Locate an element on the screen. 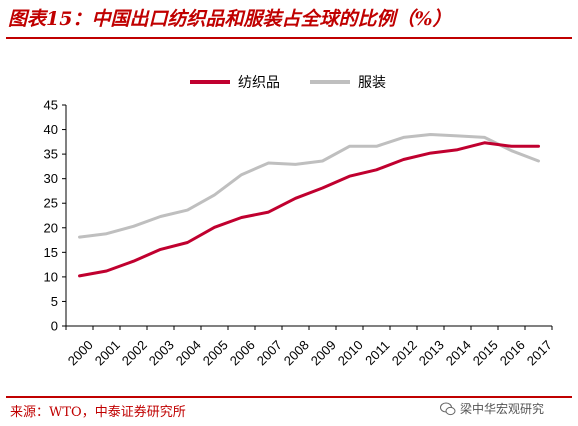 Image resolution: width=578 pixels, height=426 pixels. source-divider is located at coordinates (289, 397).